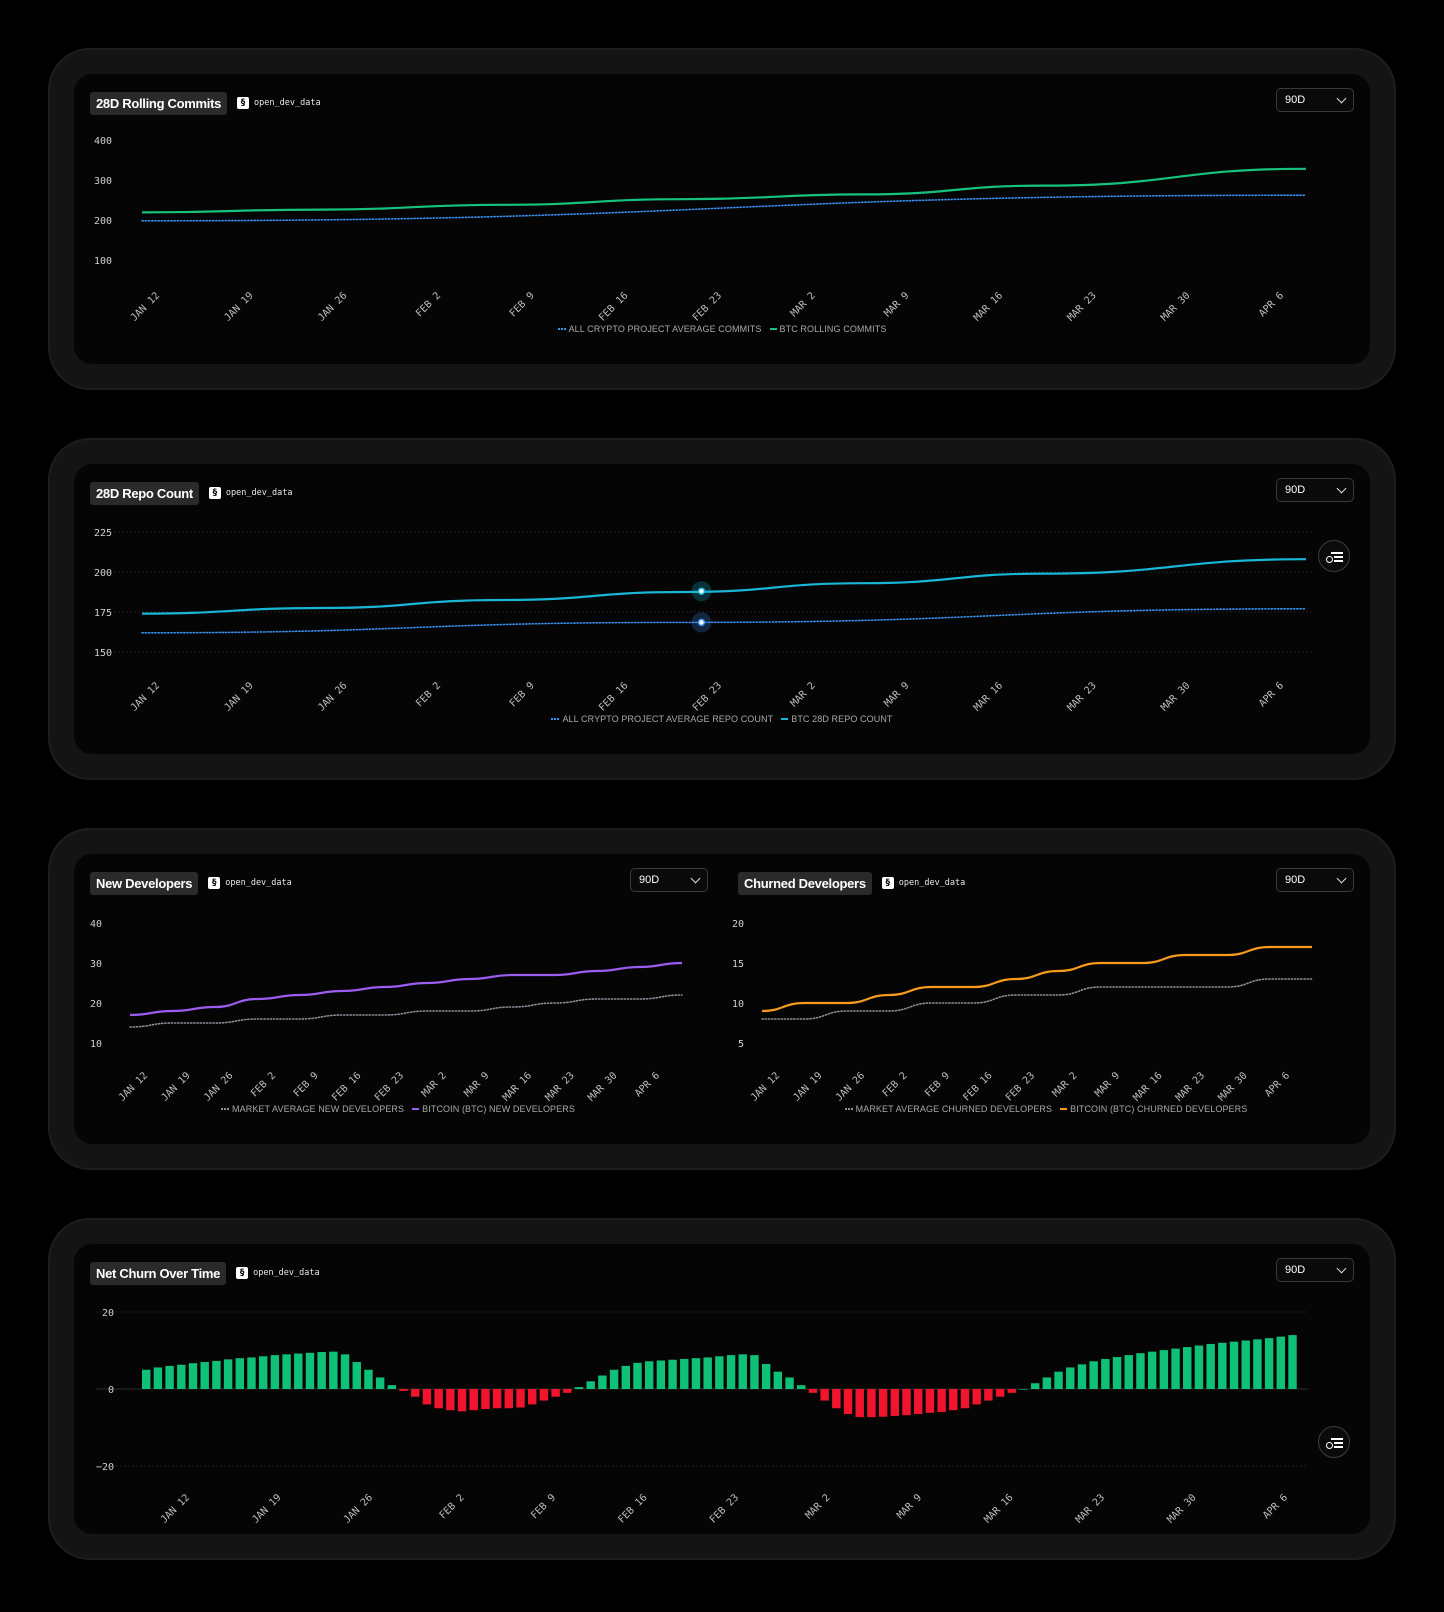  I want to click on legend-item: BTC 28D REPO COUNT, so click(836, 719).